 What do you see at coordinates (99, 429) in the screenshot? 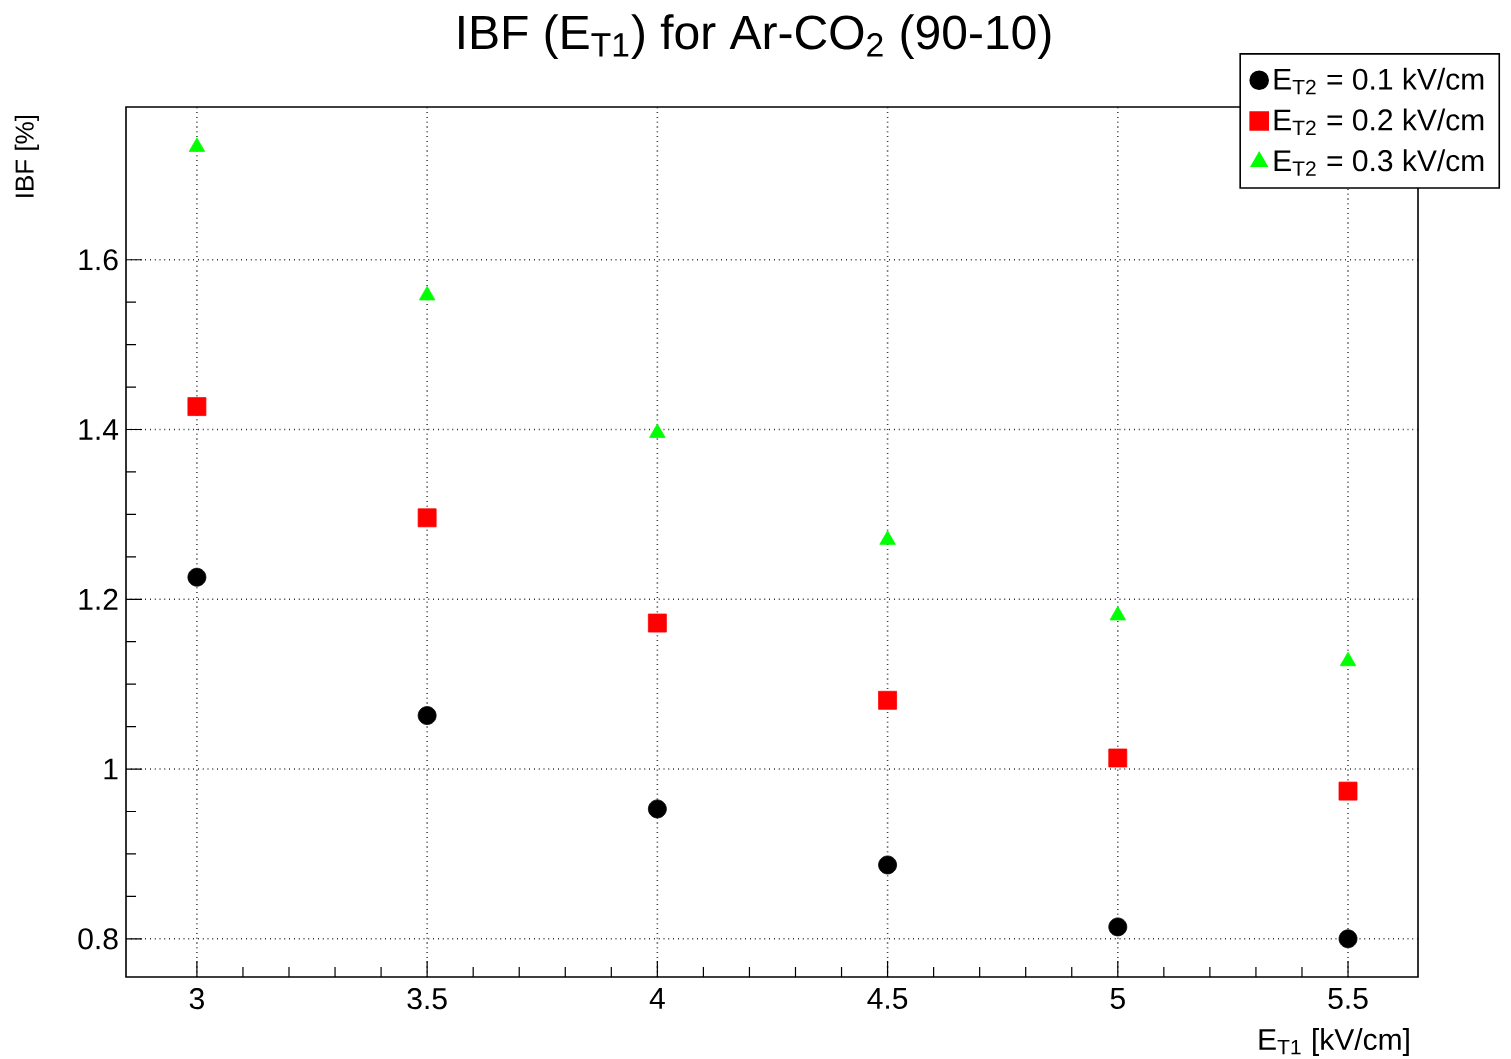
I see `y-tick-label: 1.4` at bounding box center [99, 429].